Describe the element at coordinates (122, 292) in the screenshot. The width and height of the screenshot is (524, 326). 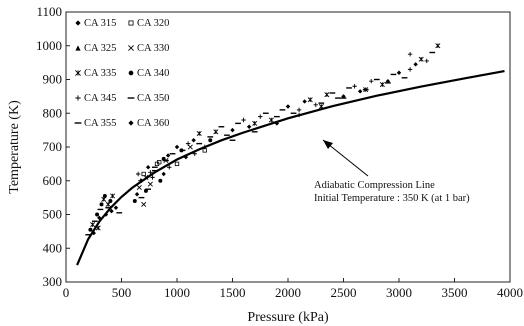
I see `x-tick-label: 500` at that location.